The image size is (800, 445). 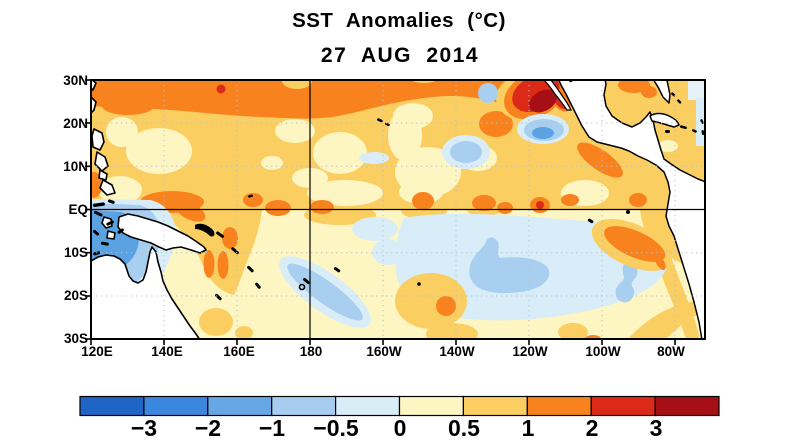 I want to click on svg-text: 2, so click(x=592, y=428).